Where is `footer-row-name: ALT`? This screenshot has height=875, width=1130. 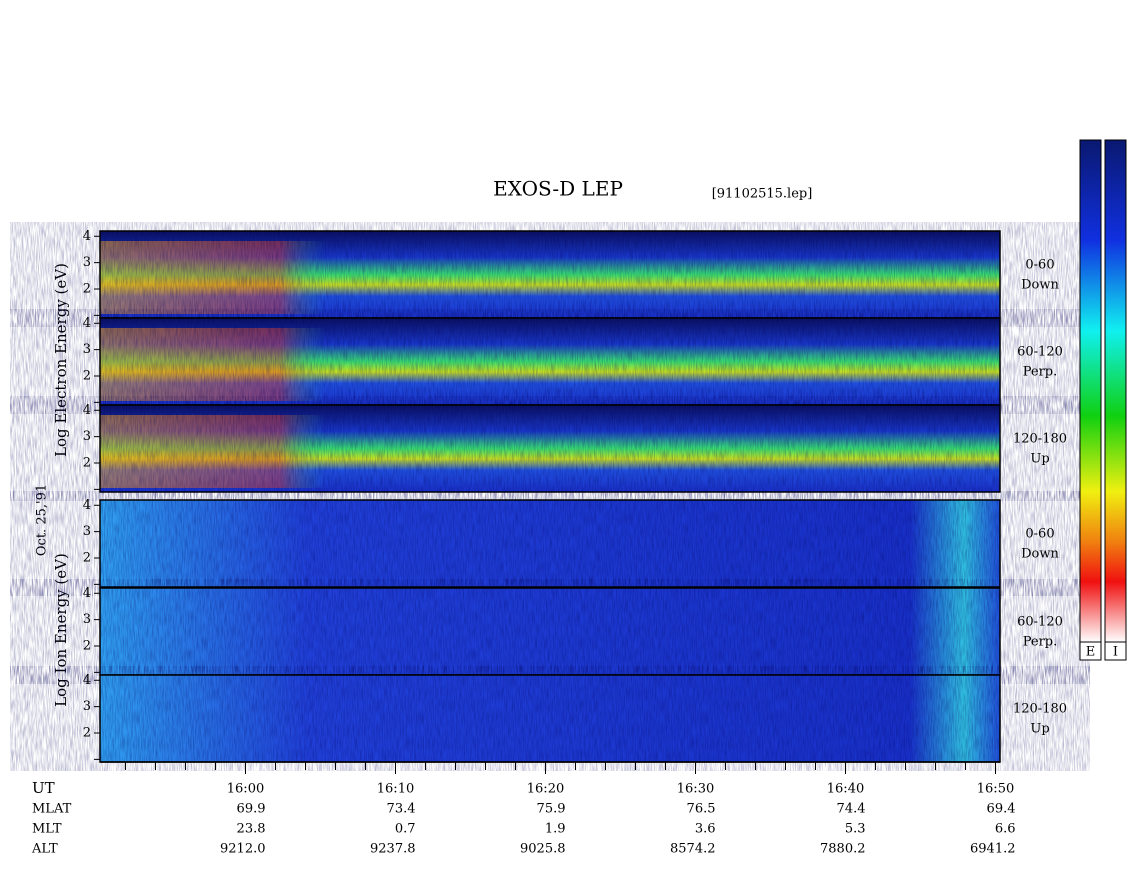 footer-row-name: ALT is located at coordinates (44, 849).